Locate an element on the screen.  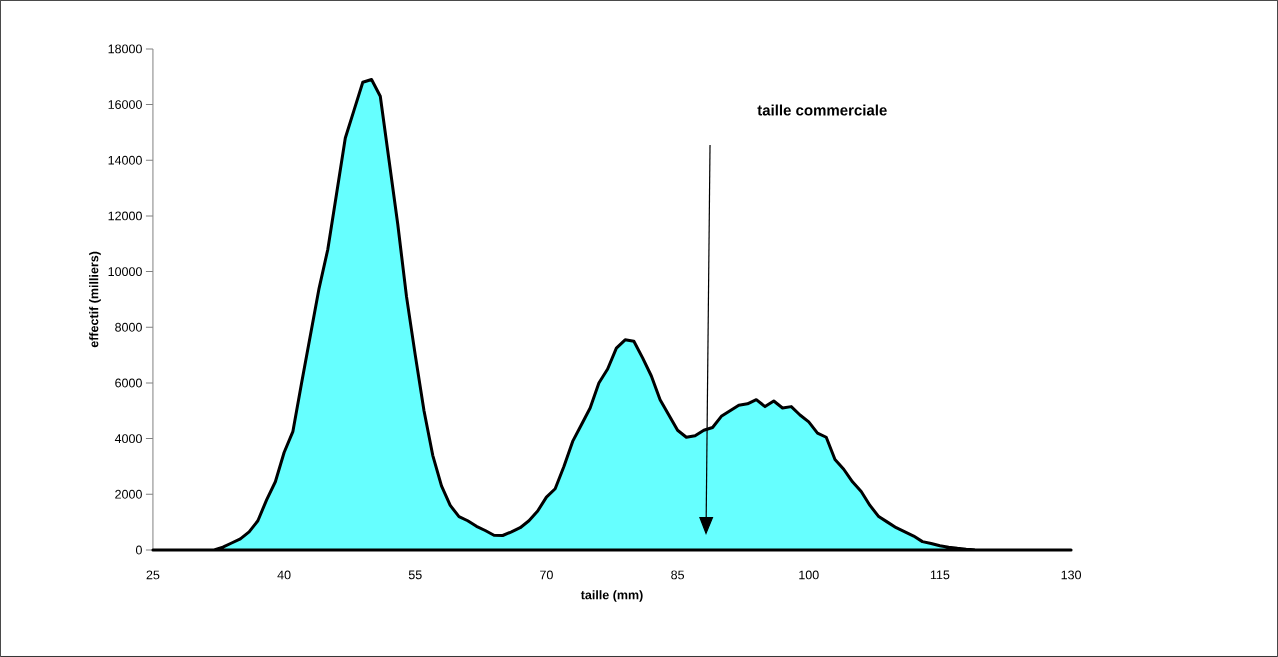
x-tick-label: 130 is located at coordinates (1071, 575).